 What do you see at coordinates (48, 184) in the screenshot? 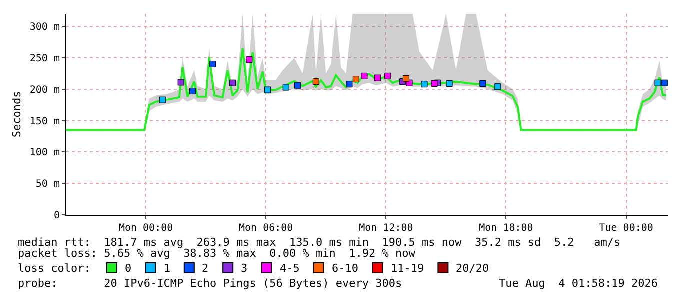
I see `y-tick-label: 50 m` at bounding box center [48, 184].